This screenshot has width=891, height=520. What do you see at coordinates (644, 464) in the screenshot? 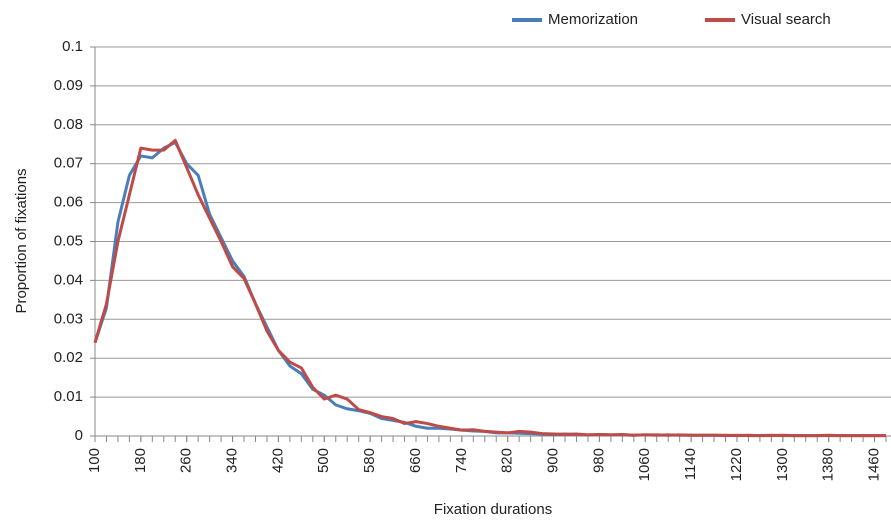
I see `x-tick-label: 1060` at bounding box center [644, 464].